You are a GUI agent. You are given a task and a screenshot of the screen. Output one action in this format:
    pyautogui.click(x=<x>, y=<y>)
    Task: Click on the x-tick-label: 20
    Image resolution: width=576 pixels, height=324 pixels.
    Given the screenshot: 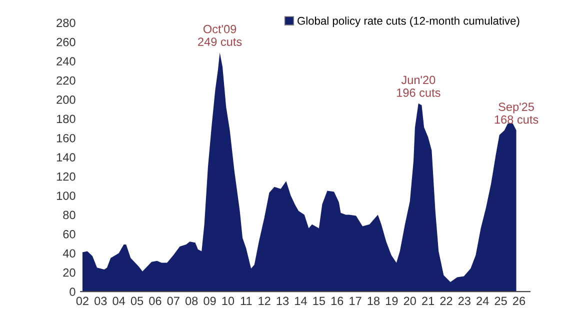 What is the action you would take?
    pyautogui.click(x=410, y=301)
    